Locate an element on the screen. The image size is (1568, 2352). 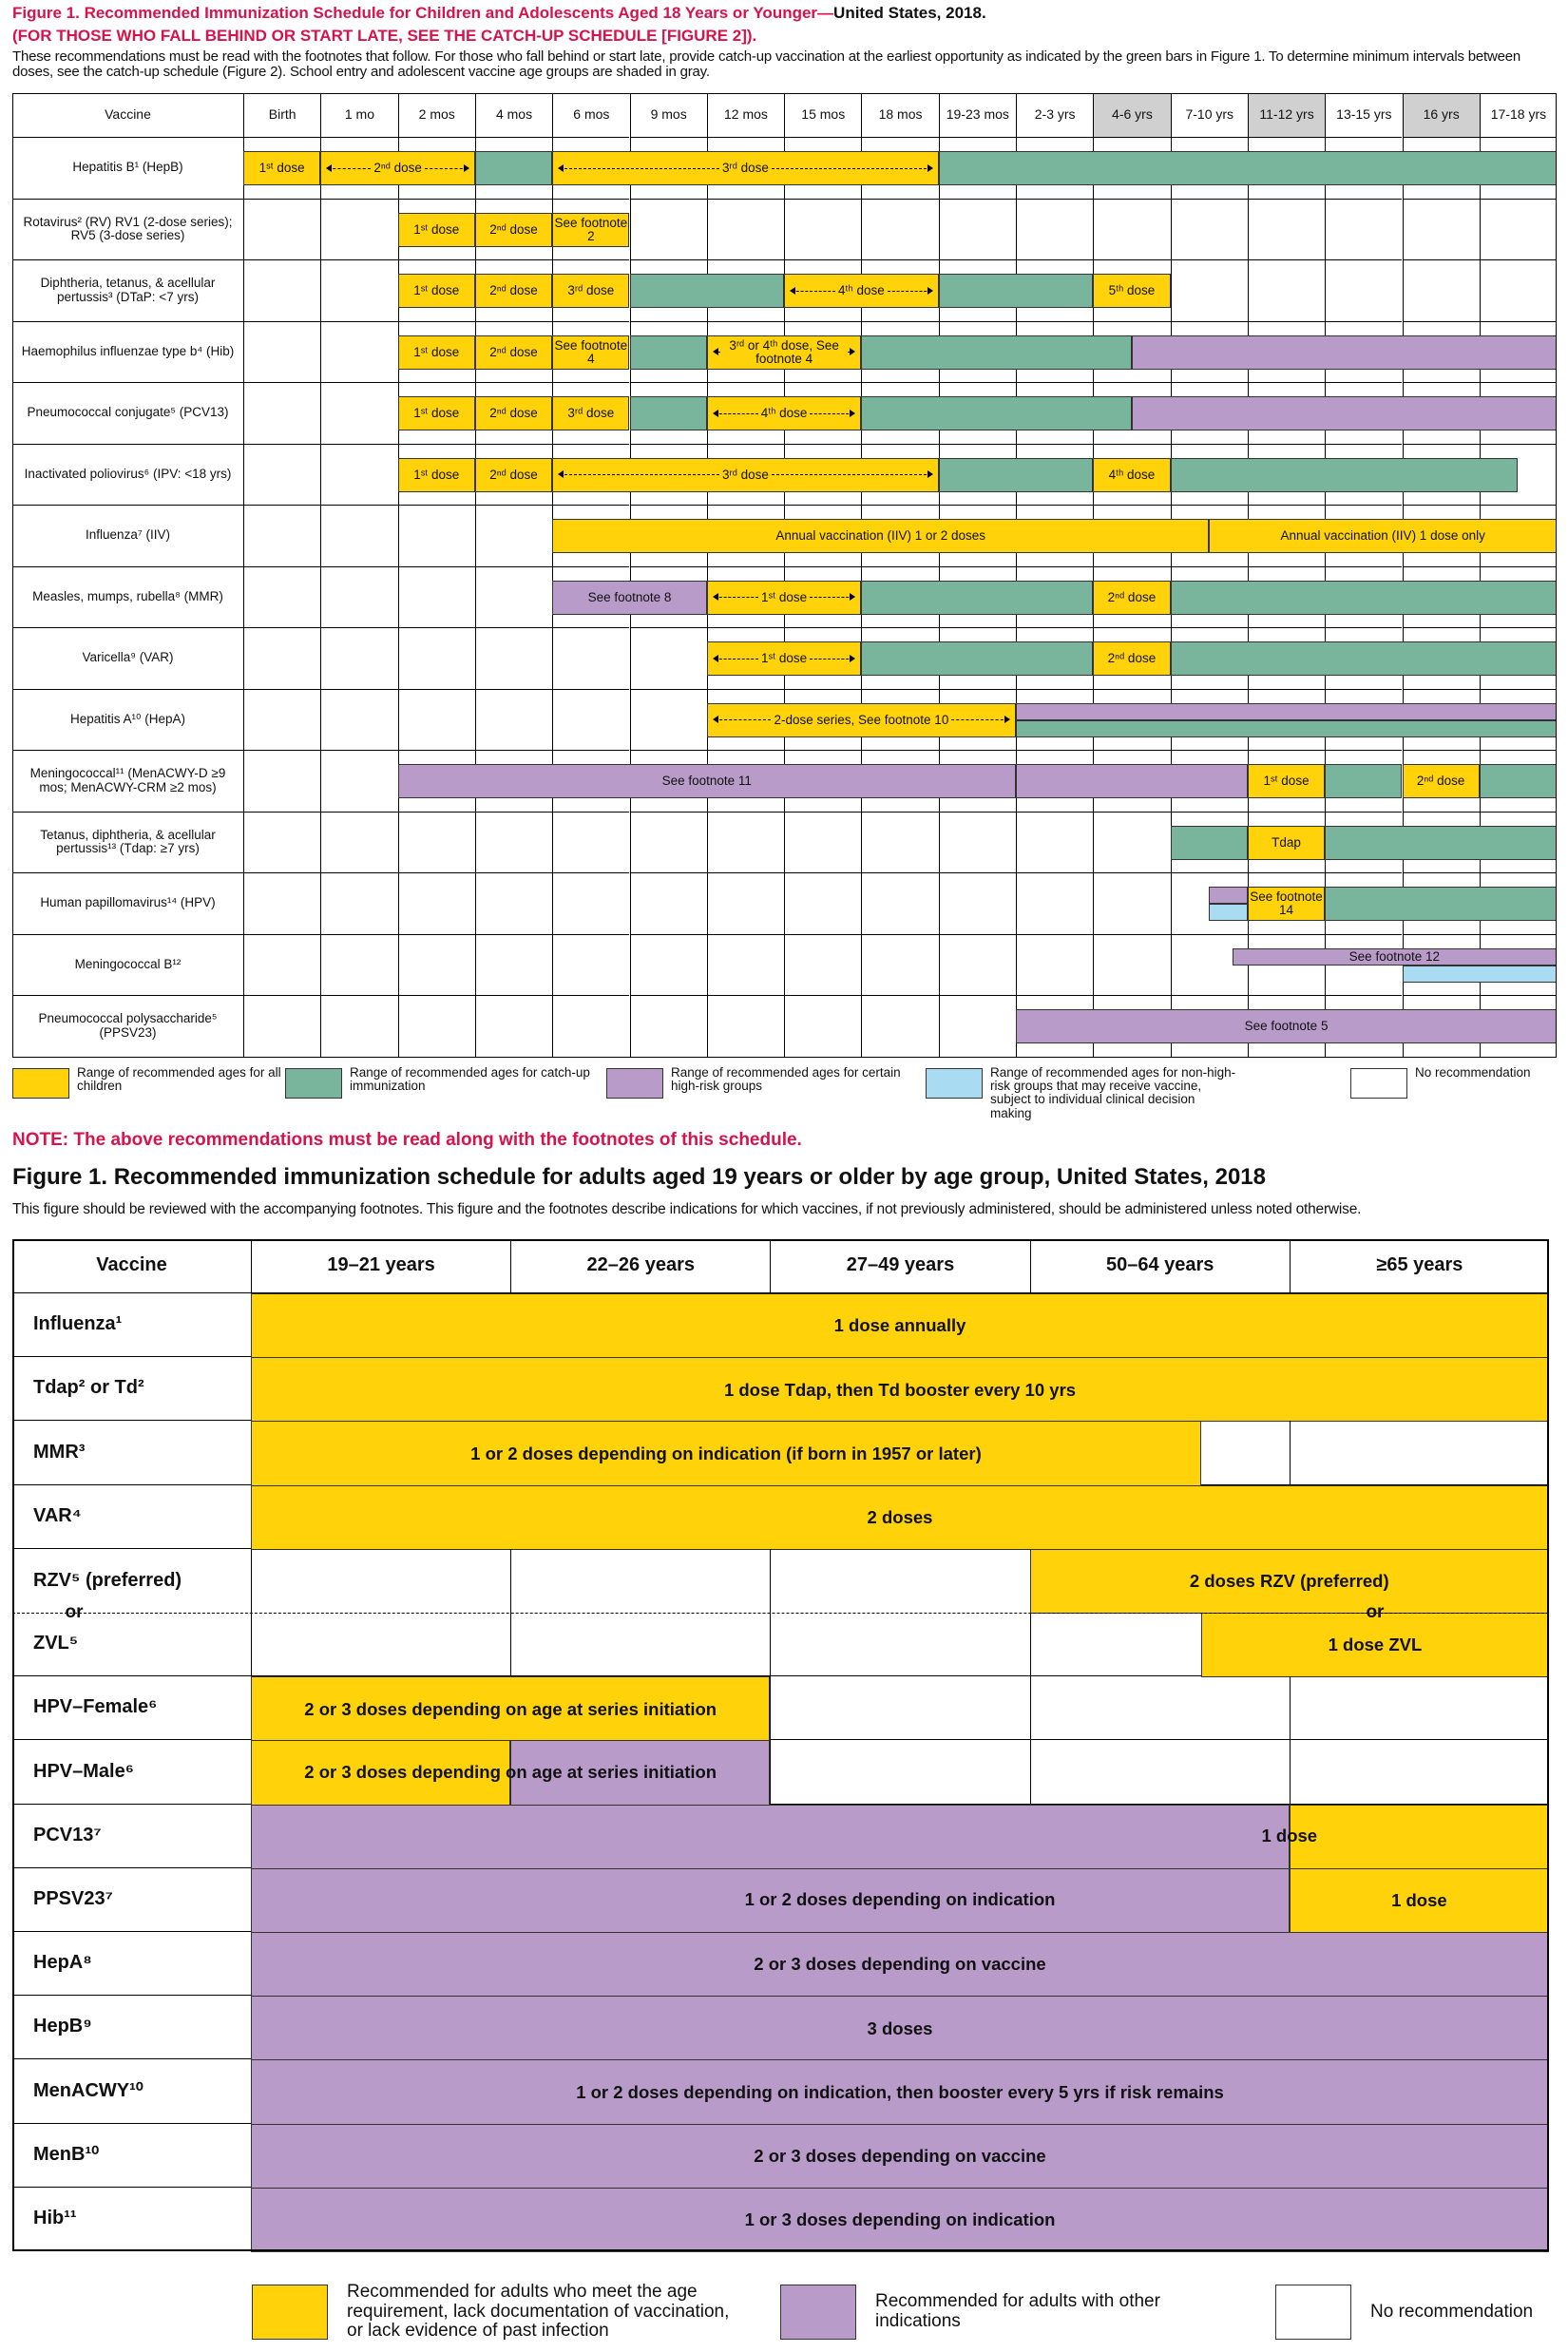
age-header: 19–21 years is located at coordinates (381, 1266).